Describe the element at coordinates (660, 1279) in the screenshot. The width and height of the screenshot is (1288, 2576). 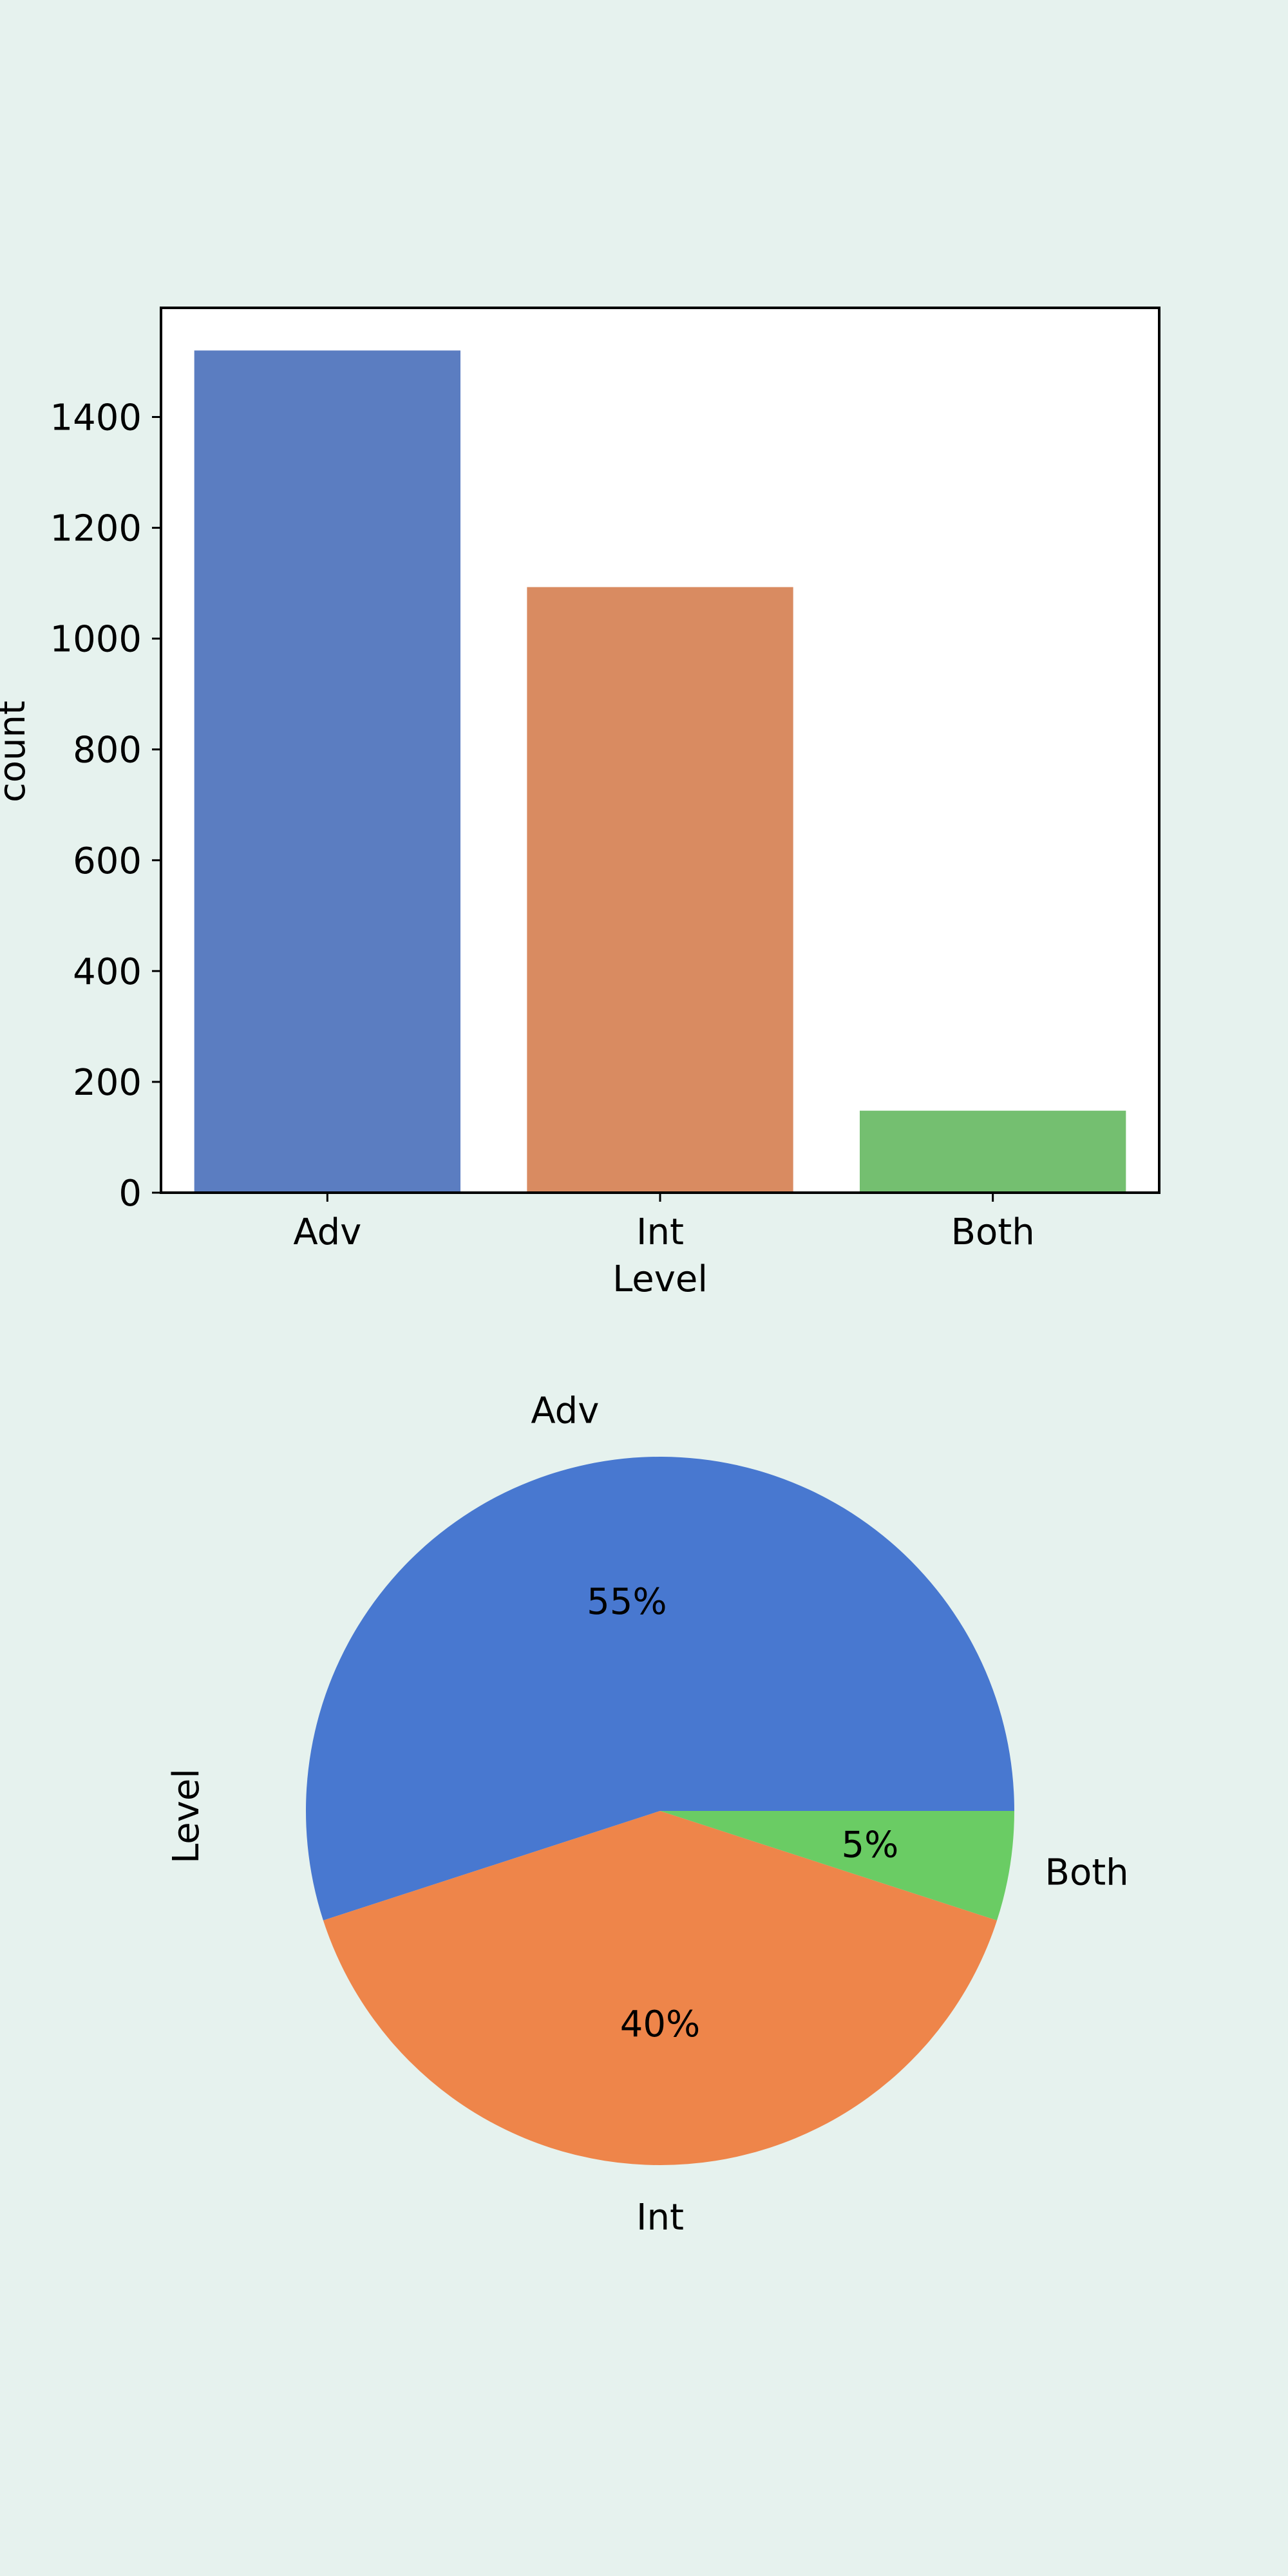
I see `bar-x-axis-label: Level` at that location.